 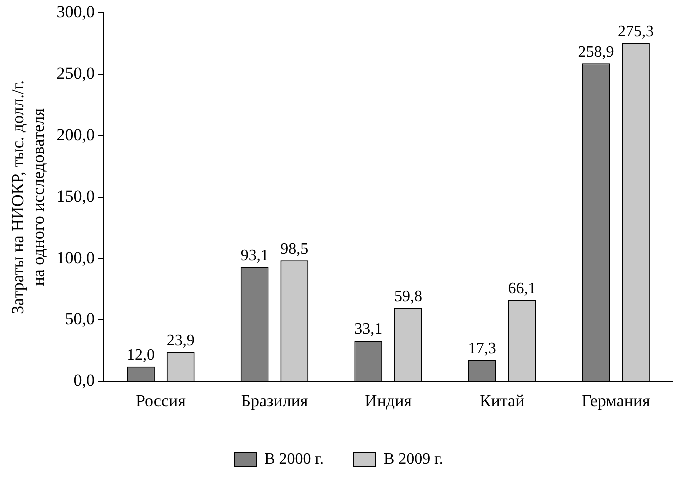 What do you see at coordinates (274, 400) in the screenshot?
I see `x-tick-label: Бразилия` at bounding box center [274, 400].